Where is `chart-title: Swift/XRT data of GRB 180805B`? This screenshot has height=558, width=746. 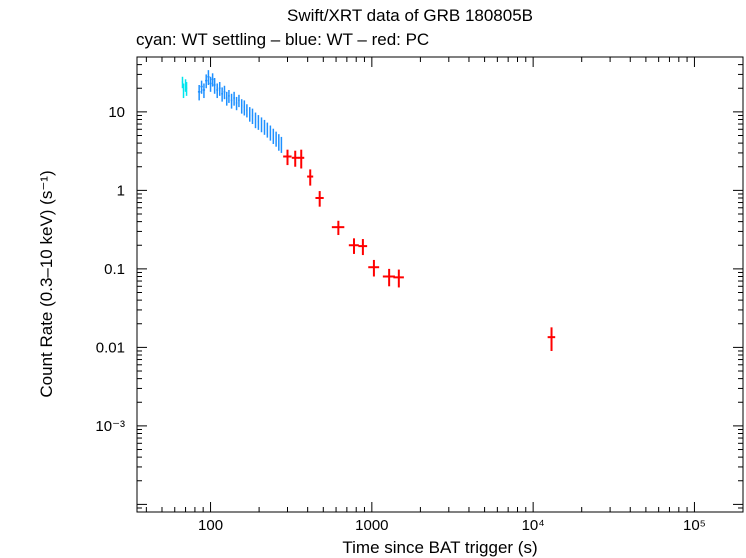 chart-title: Swift/XRT data of GRB 180805B is located at coordinates (410, 15).